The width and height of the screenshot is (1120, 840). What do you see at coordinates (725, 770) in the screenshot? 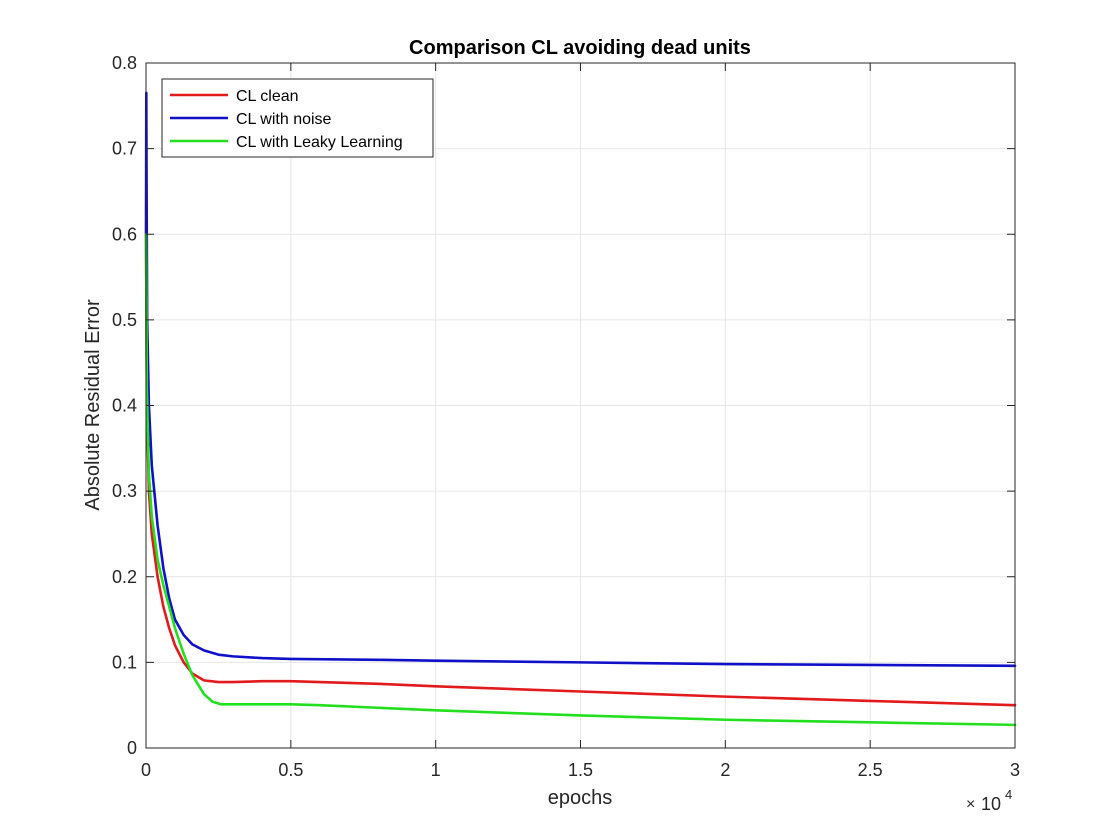
I see `x-tick-label: 2` at bounding box center [725, 770].